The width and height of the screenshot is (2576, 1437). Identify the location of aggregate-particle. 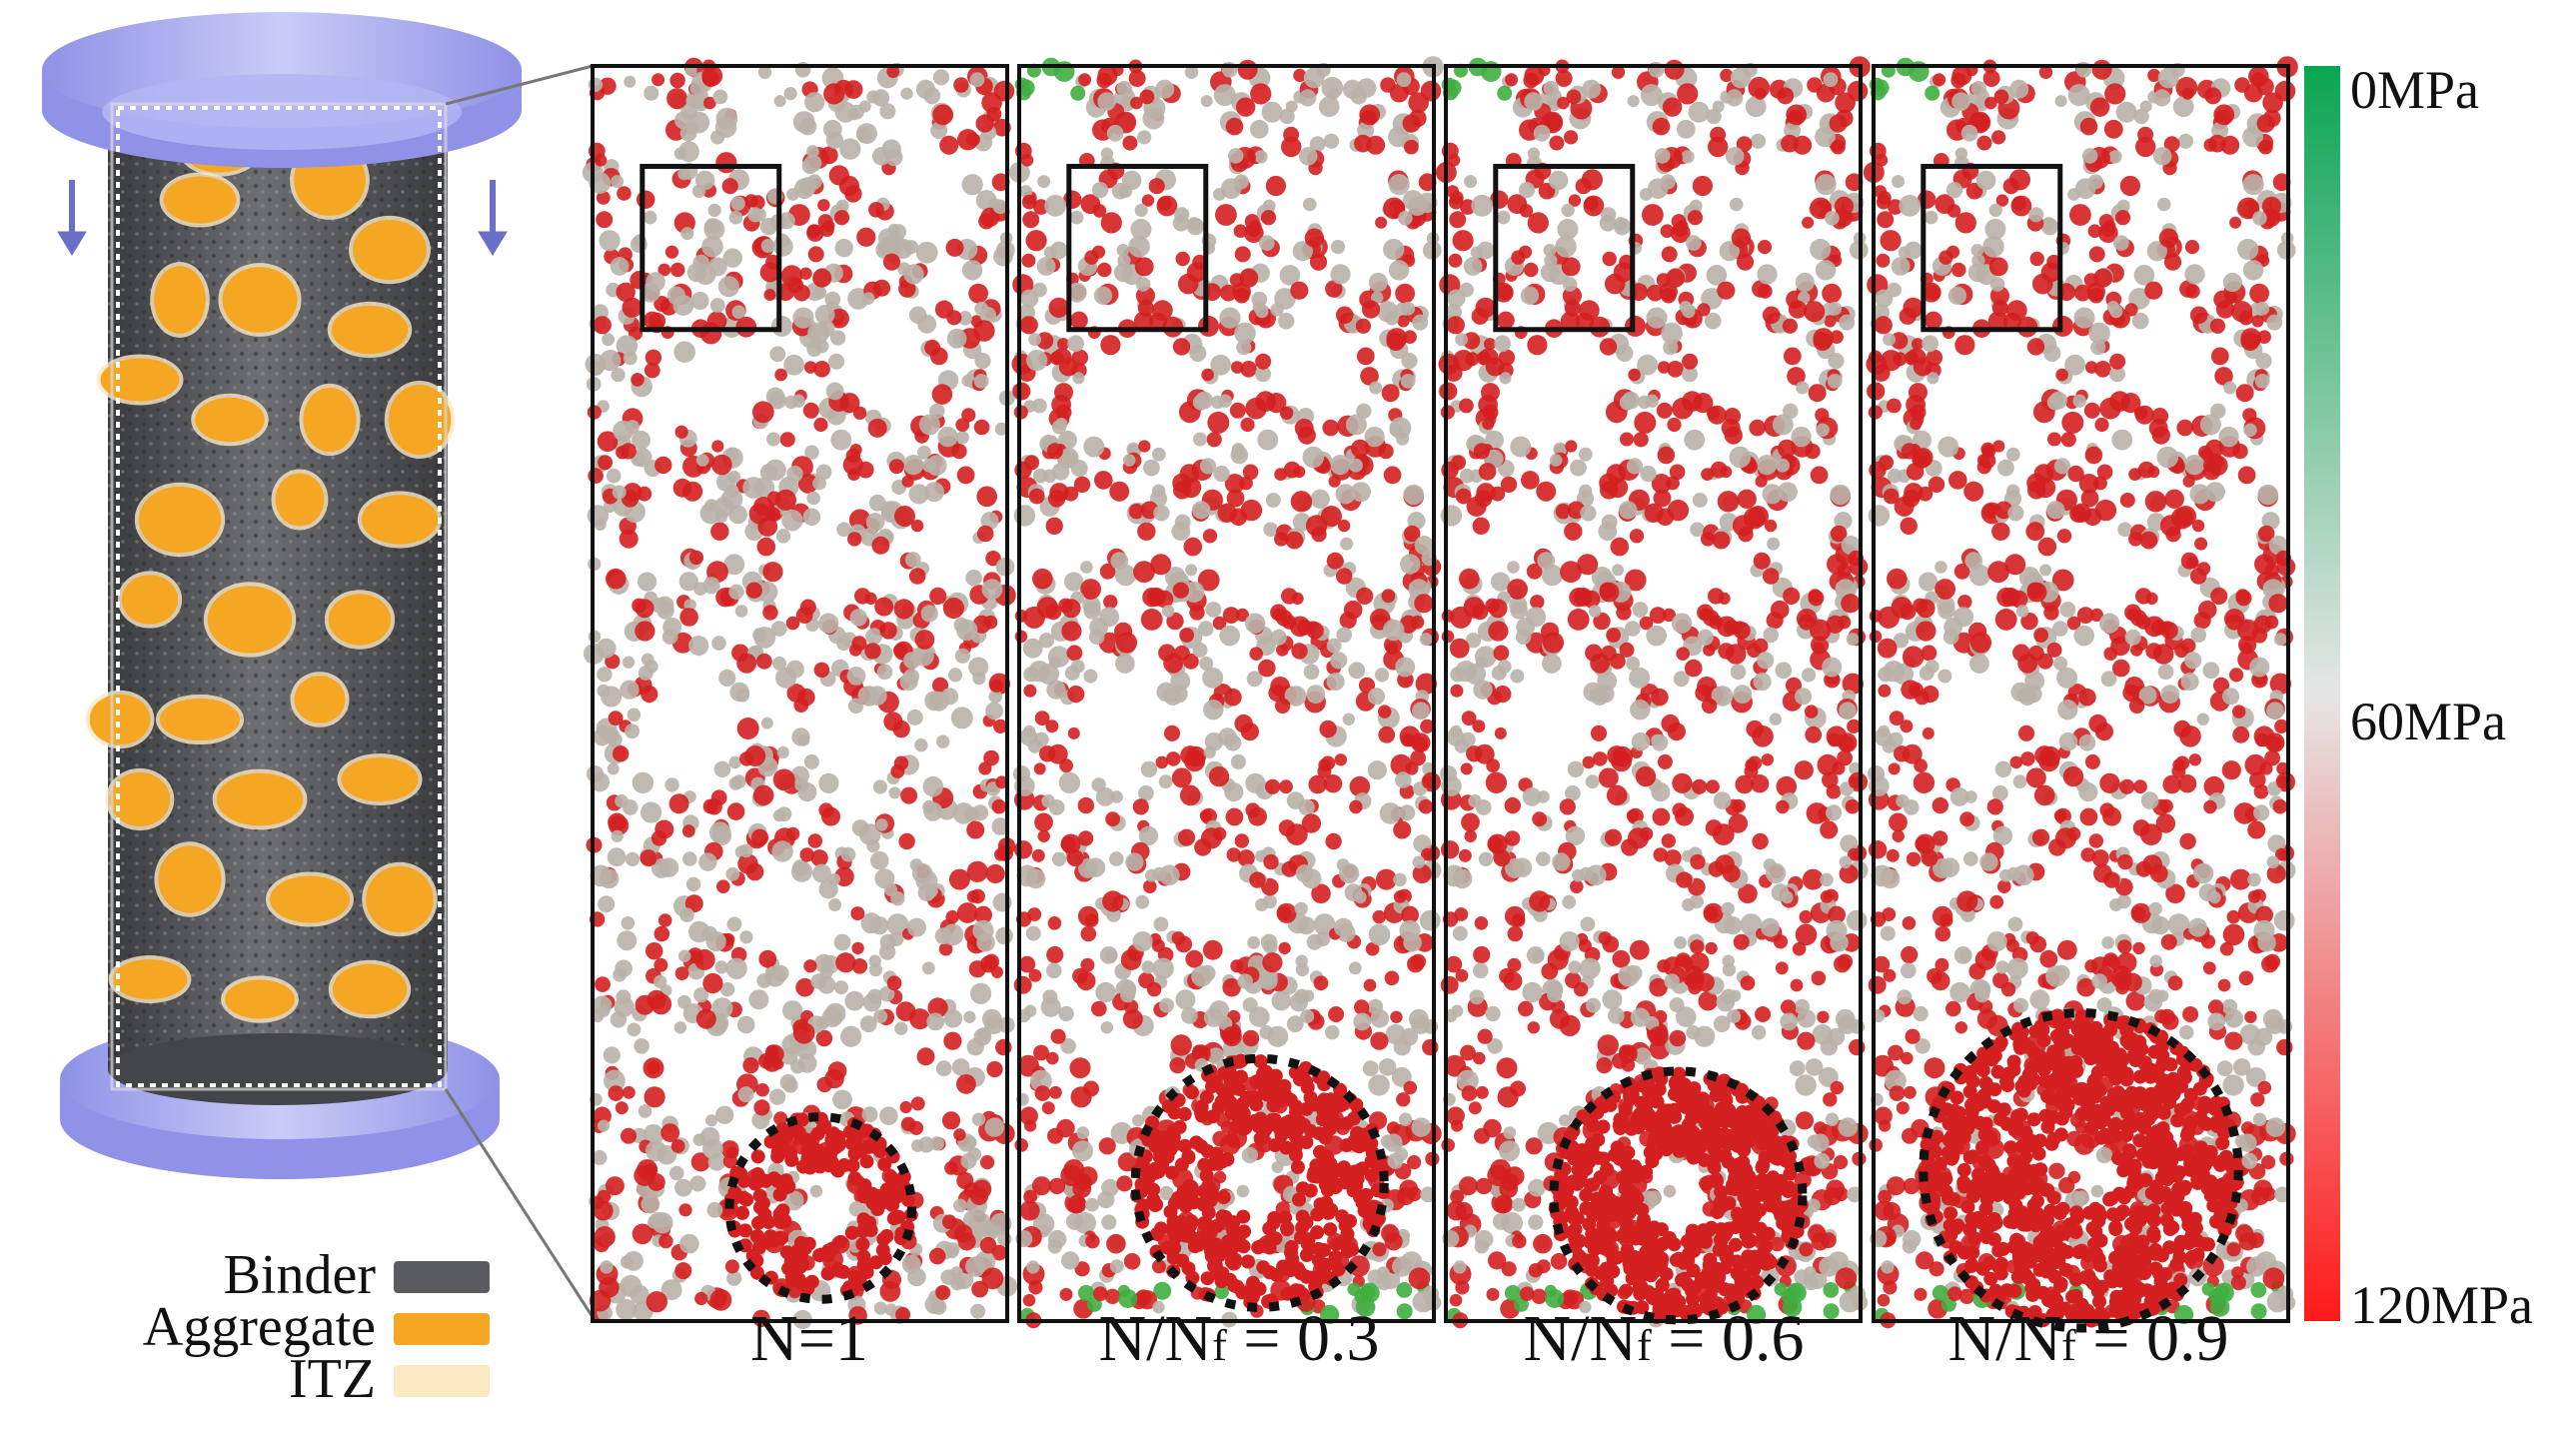
(230, 420).